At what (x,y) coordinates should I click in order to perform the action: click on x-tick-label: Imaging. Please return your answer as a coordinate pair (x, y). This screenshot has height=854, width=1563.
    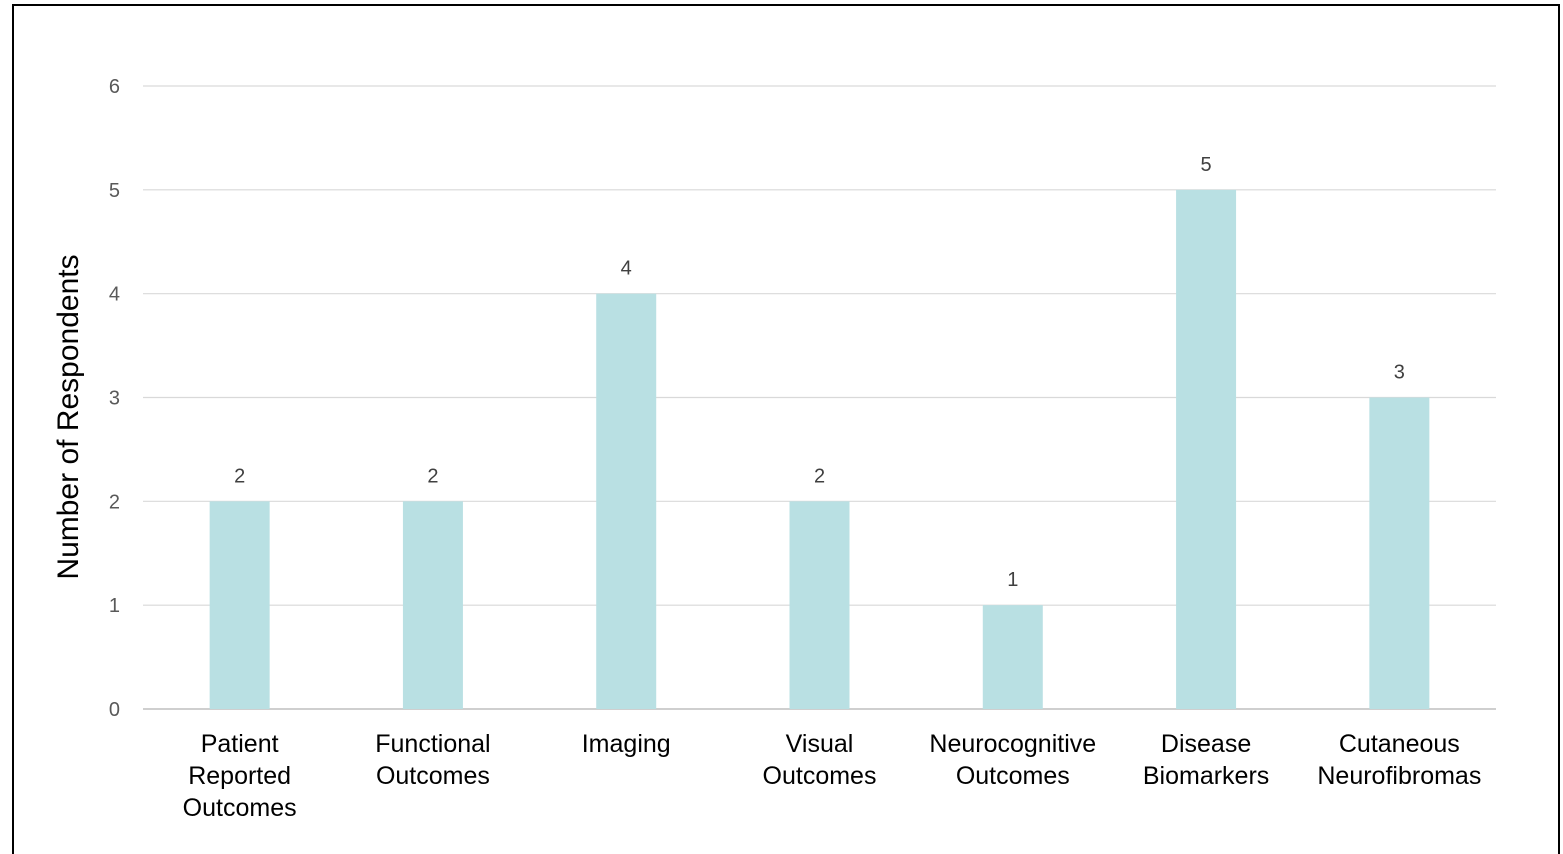
    Looking at the image, I should click on (626, 744).